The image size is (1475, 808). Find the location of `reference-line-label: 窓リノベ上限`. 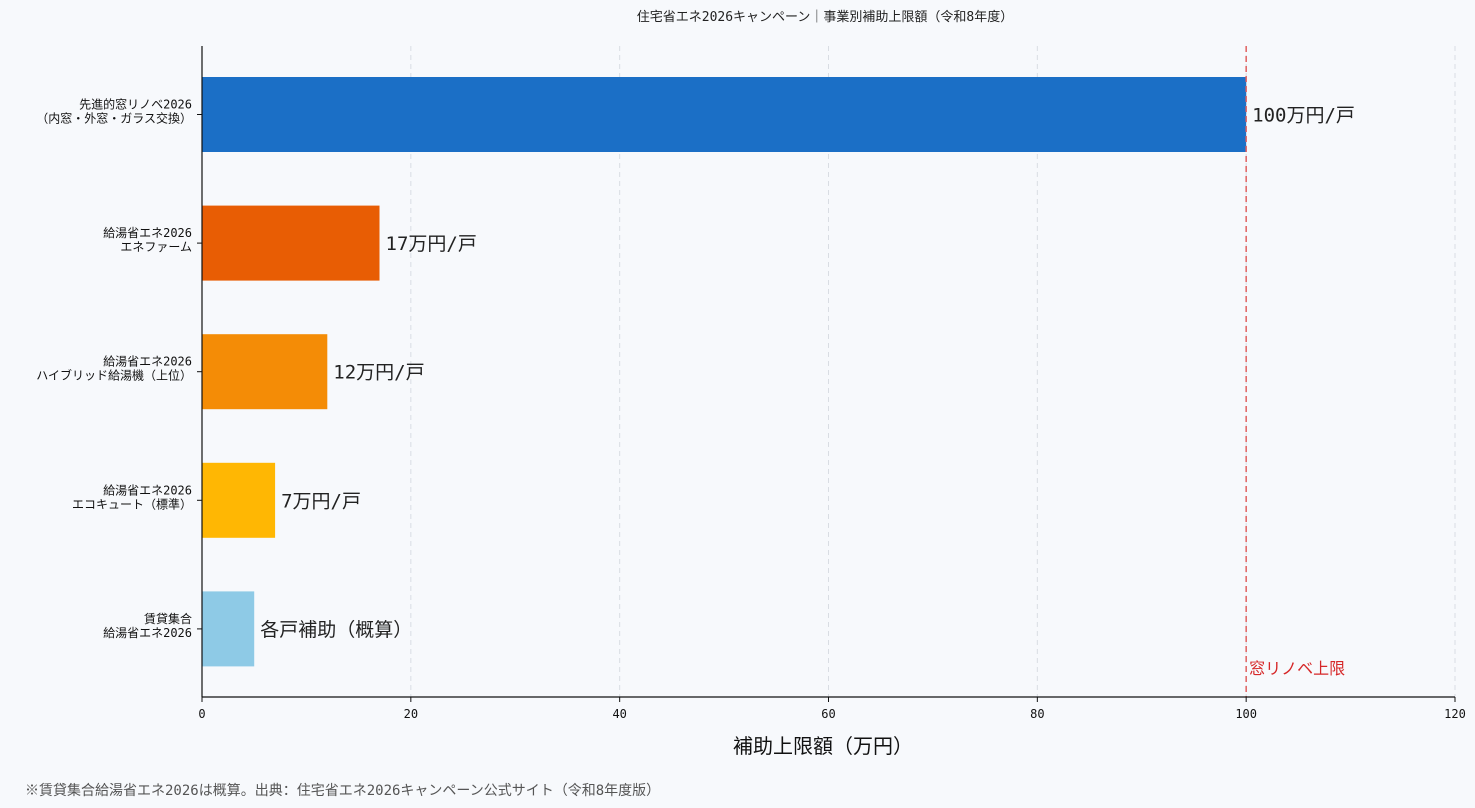

reference-line-label: 窓リノベ上限 is located at coordinates (1297, 668).